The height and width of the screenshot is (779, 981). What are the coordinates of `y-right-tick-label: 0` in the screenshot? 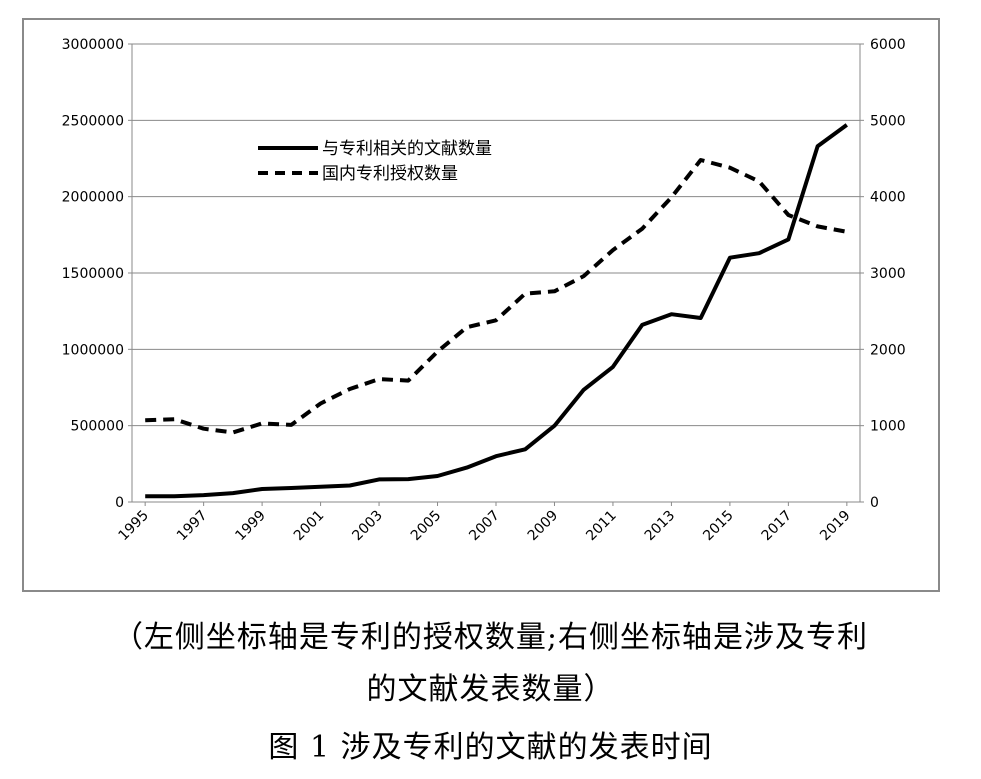 It's located at (874, 503).